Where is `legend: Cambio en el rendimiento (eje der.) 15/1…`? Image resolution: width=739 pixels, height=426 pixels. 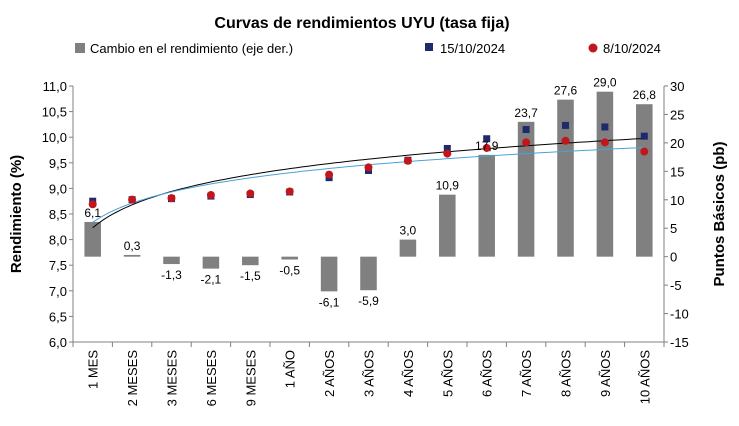 legend: Cambio en el rendimiento (eje der.) 15/1… is located at coordinates (368, 48).